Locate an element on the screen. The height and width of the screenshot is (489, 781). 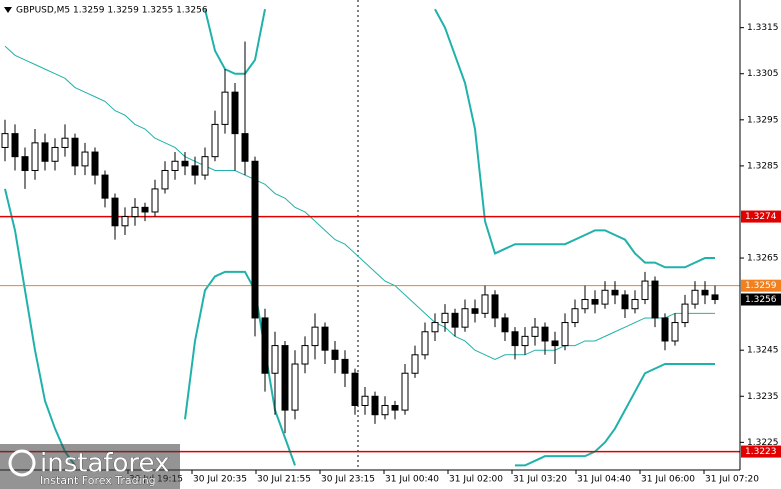
x-tick-label: 31 Jul 04:40 is located at coordinates (604, 480).